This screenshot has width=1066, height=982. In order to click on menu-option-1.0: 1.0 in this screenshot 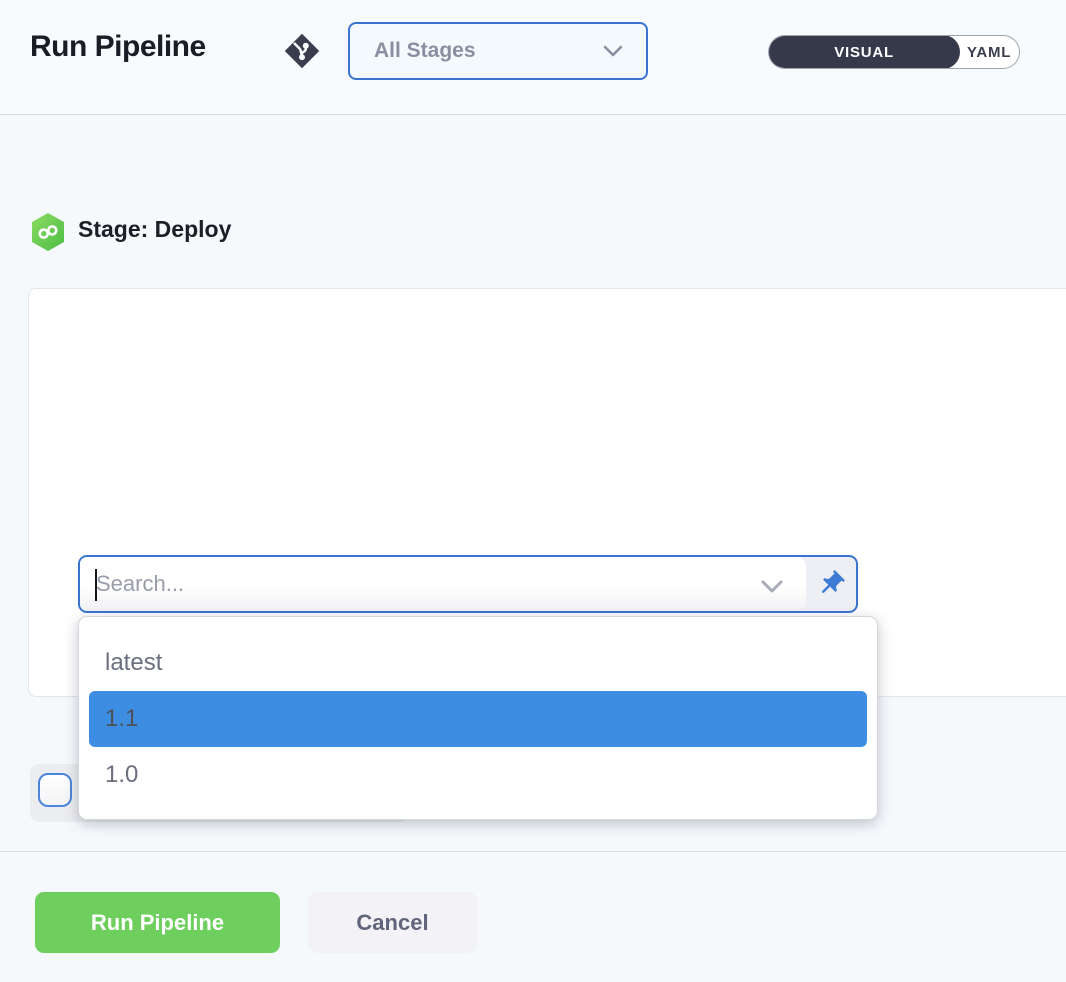, I will do `click(122, 774)`.